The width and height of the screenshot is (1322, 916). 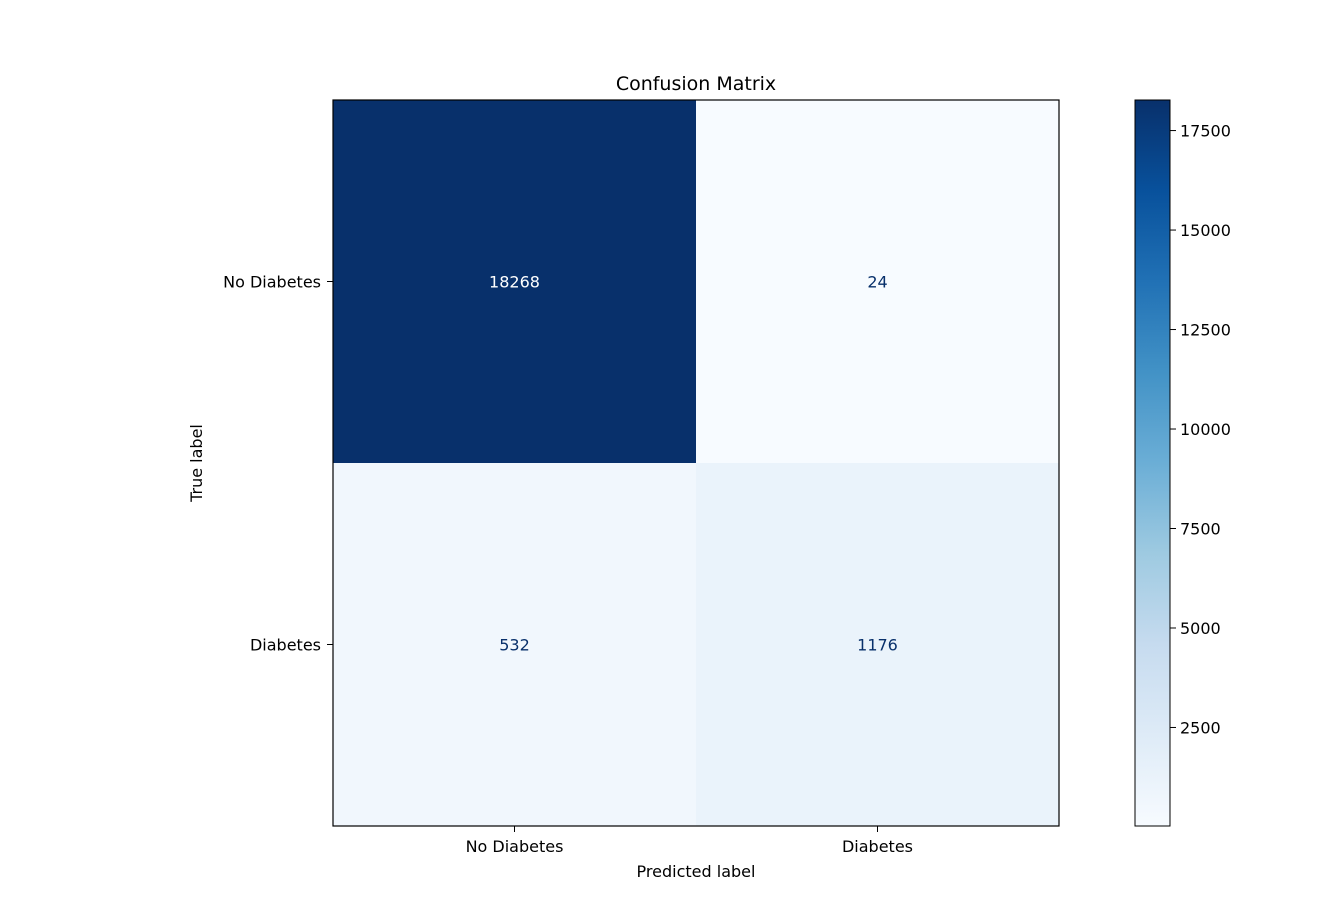 What do you see at coordinates (877, 846) in the screenshot?
I see `x-tick-label: Diabetes` at bounding box center [877, 846].